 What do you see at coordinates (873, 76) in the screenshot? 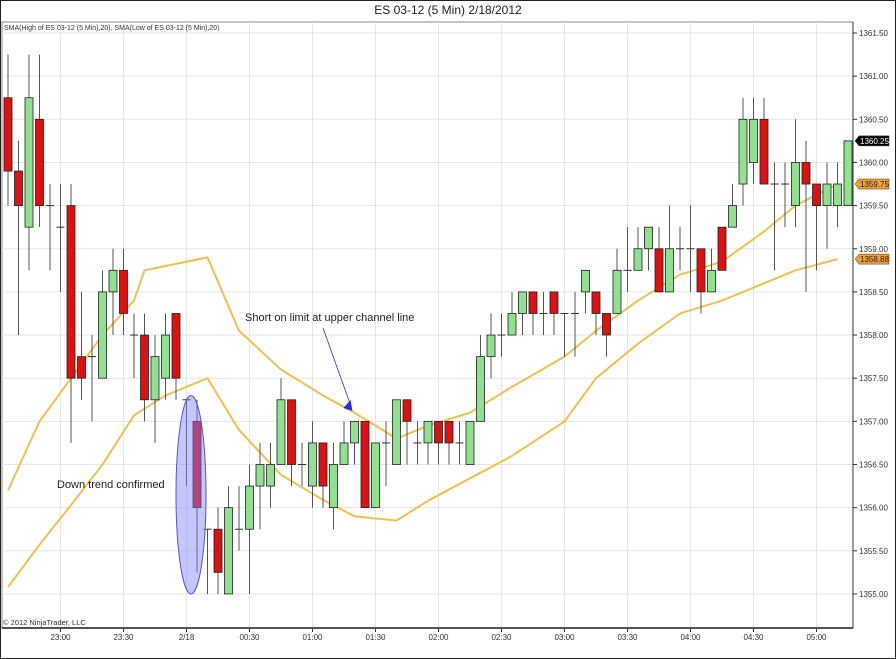
I see `y-tick-label: 1361.00` at bounding box center [873, 76].